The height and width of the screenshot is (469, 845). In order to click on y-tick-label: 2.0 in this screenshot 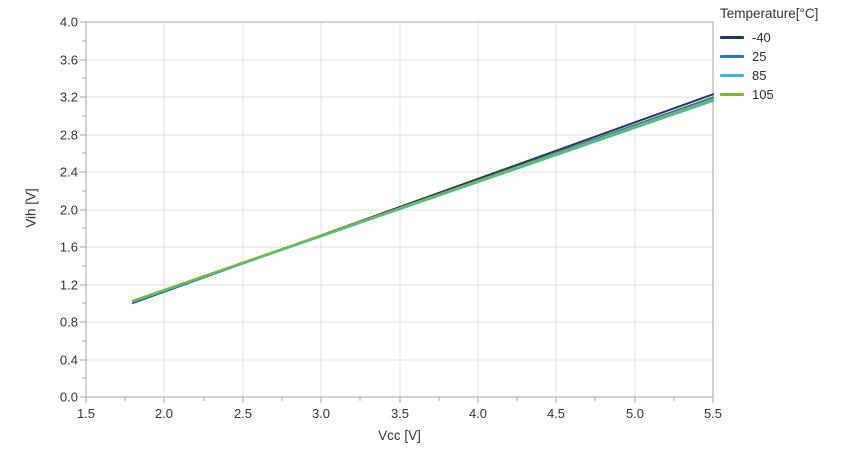, I will do `click(69, 210)`.